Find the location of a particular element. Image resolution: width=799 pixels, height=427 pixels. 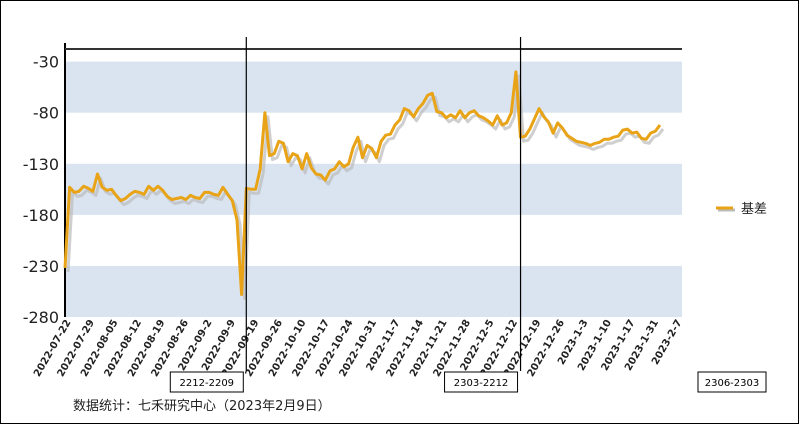

y-tick-label: -230 is located at coordinates (41, 266).